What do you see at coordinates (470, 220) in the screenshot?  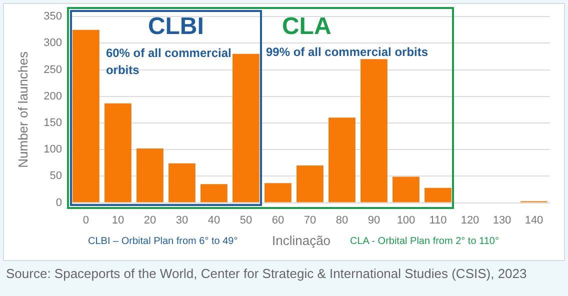 I see `x-tick-label: 120` at bounding box center [470, 220].